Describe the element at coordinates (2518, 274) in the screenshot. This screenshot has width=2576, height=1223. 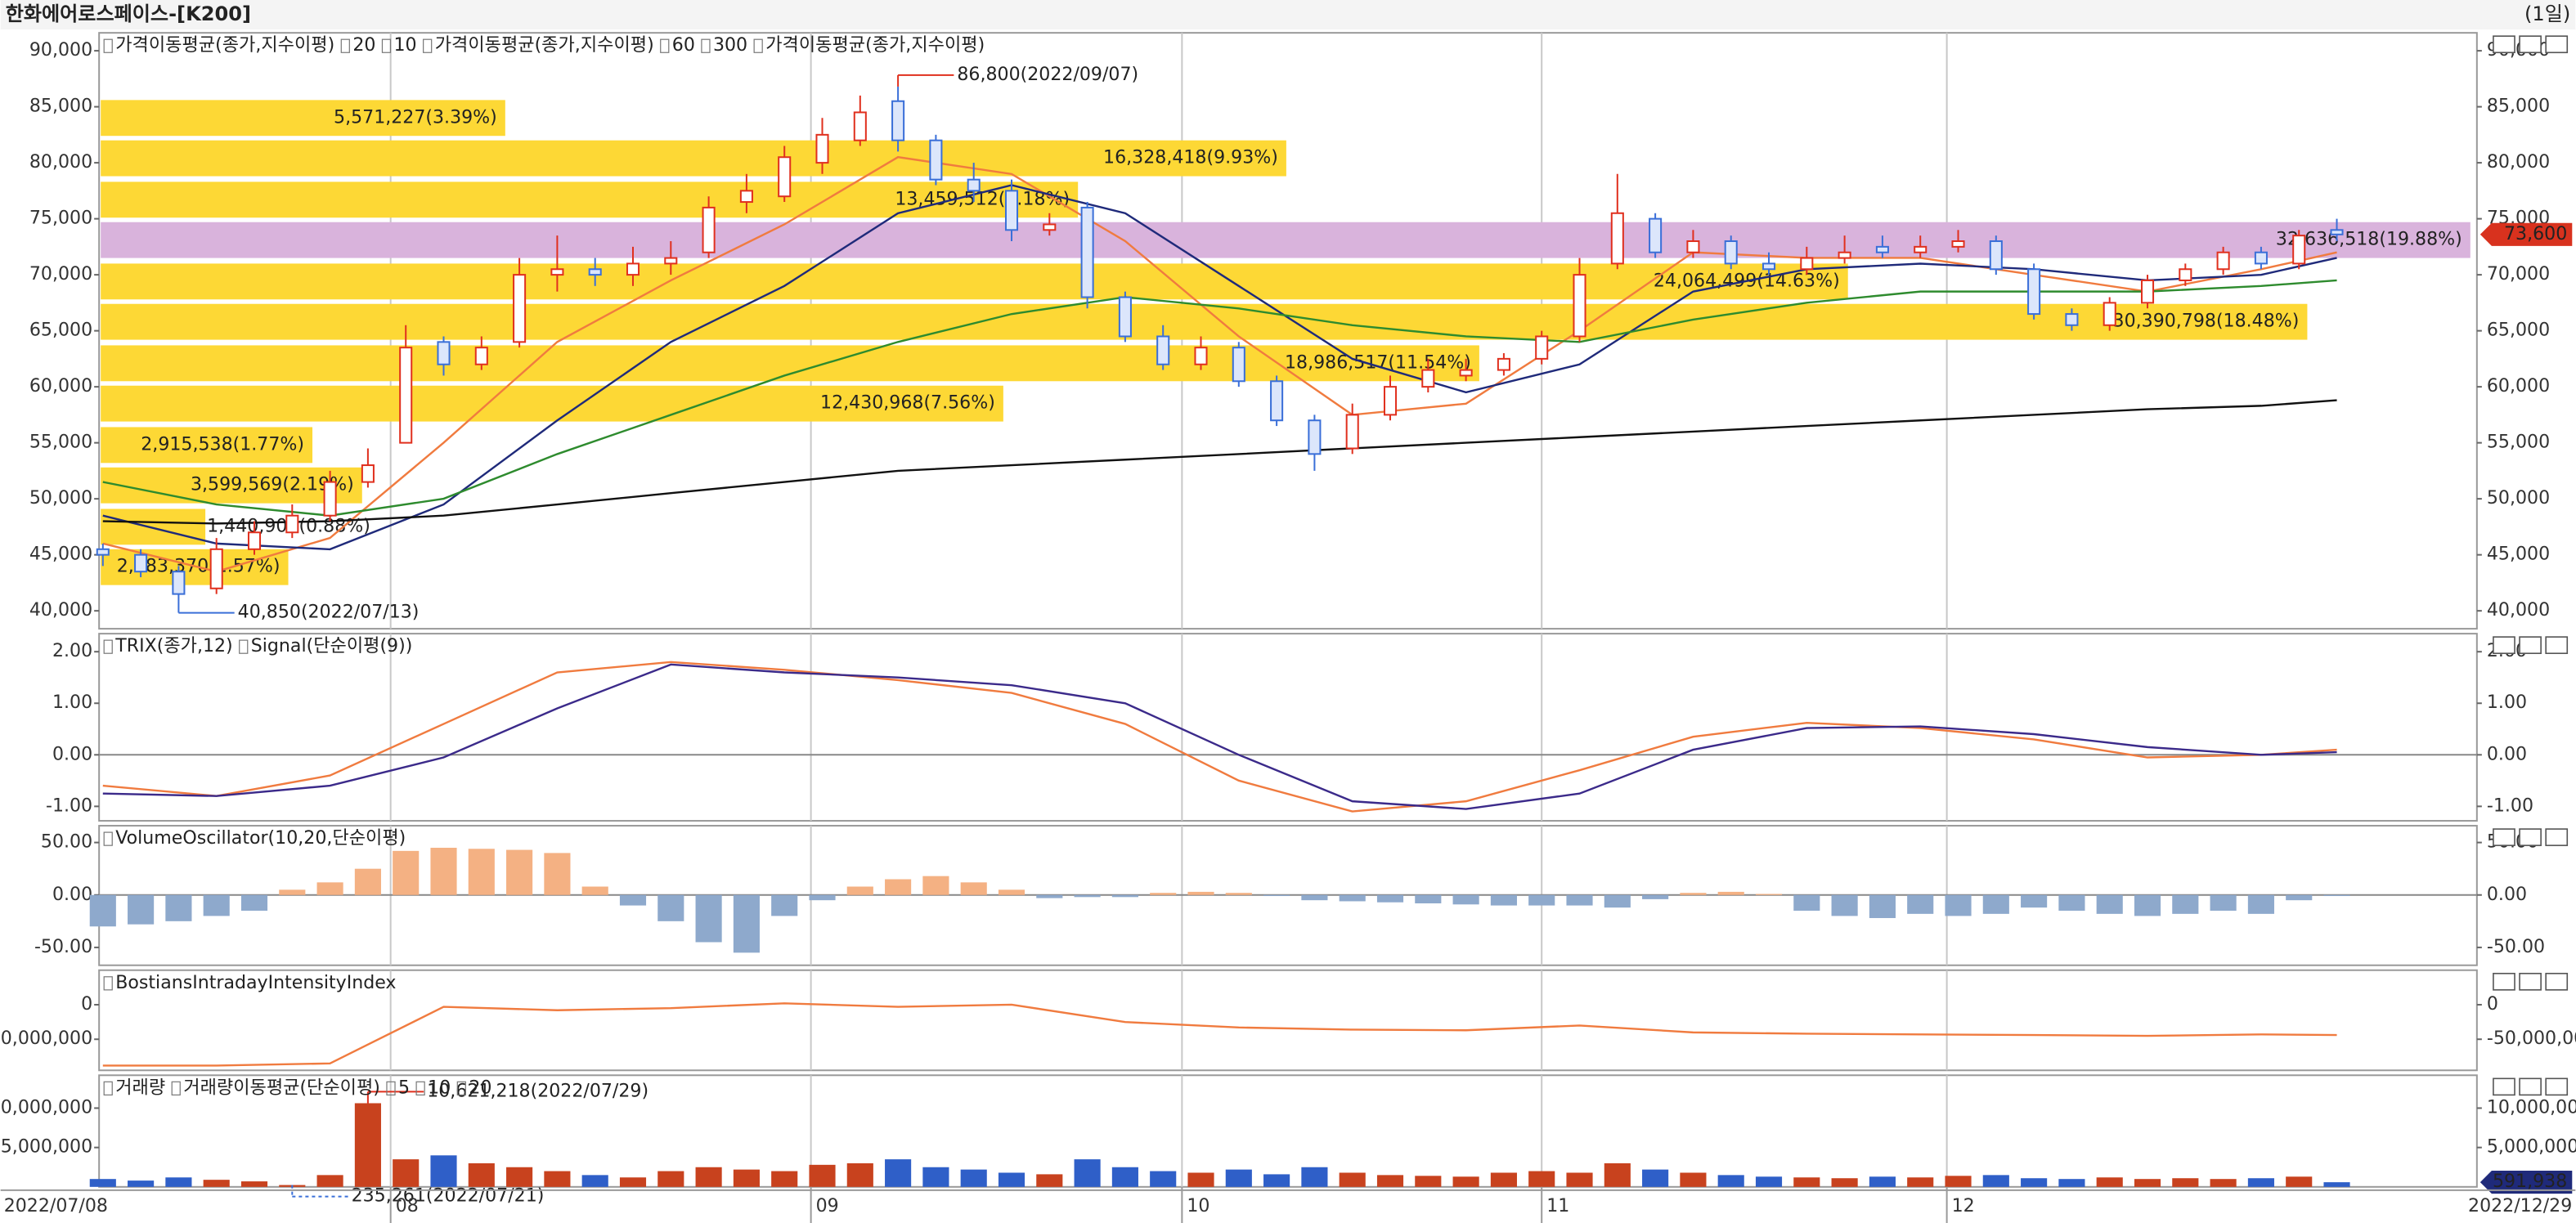
I see `y-tick-label-right: 70,000` at that location.